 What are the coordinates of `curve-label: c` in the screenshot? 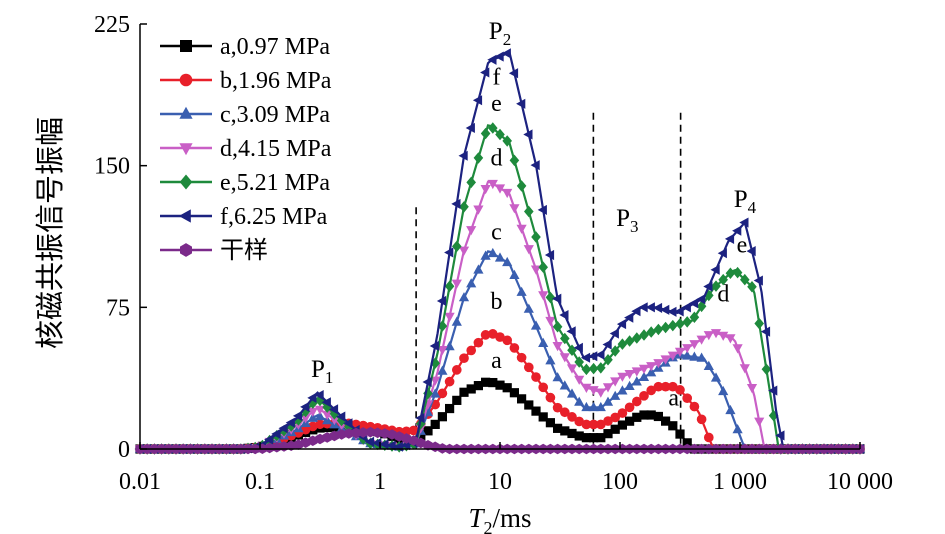 It's located at (496, 232).